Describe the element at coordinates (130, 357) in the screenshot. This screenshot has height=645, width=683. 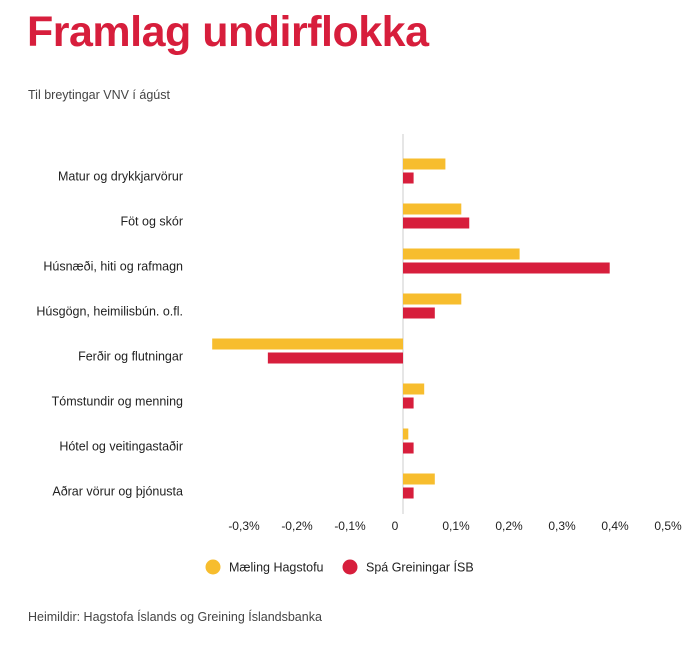
I see `category-label: Ferðir og flutningar` at that location.